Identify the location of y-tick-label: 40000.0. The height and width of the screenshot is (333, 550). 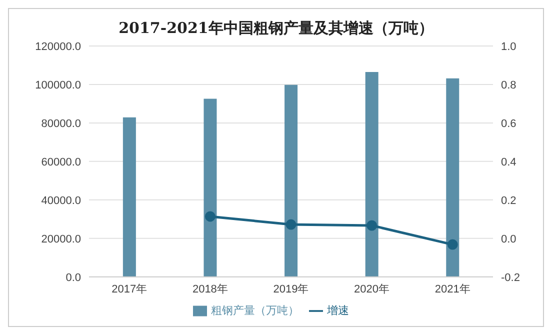
(61, 200).